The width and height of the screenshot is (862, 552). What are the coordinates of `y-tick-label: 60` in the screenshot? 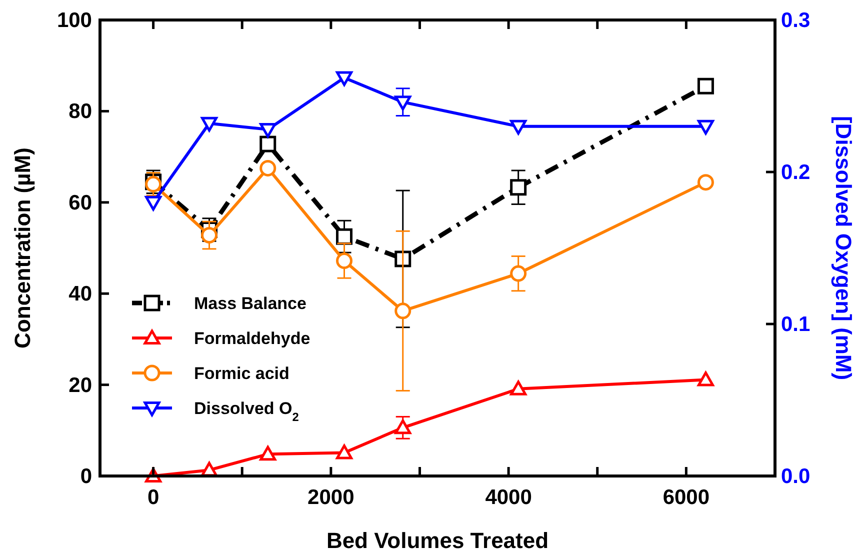 It's located at (80, 202).